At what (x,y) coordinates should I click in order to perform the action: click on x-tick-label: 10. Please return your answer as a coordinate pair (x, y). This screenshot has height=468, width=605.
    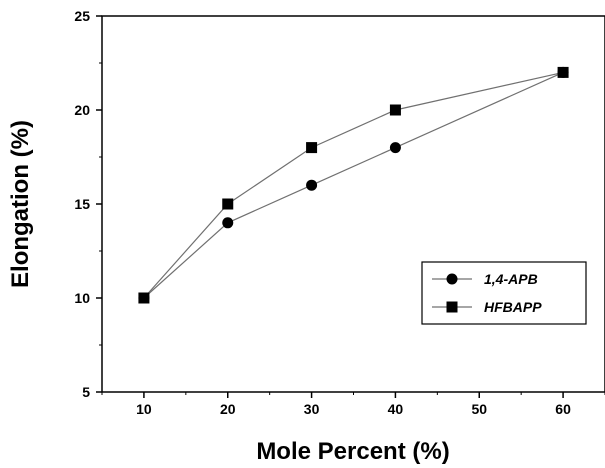
    Looking at the image, I should click on (144, 409).